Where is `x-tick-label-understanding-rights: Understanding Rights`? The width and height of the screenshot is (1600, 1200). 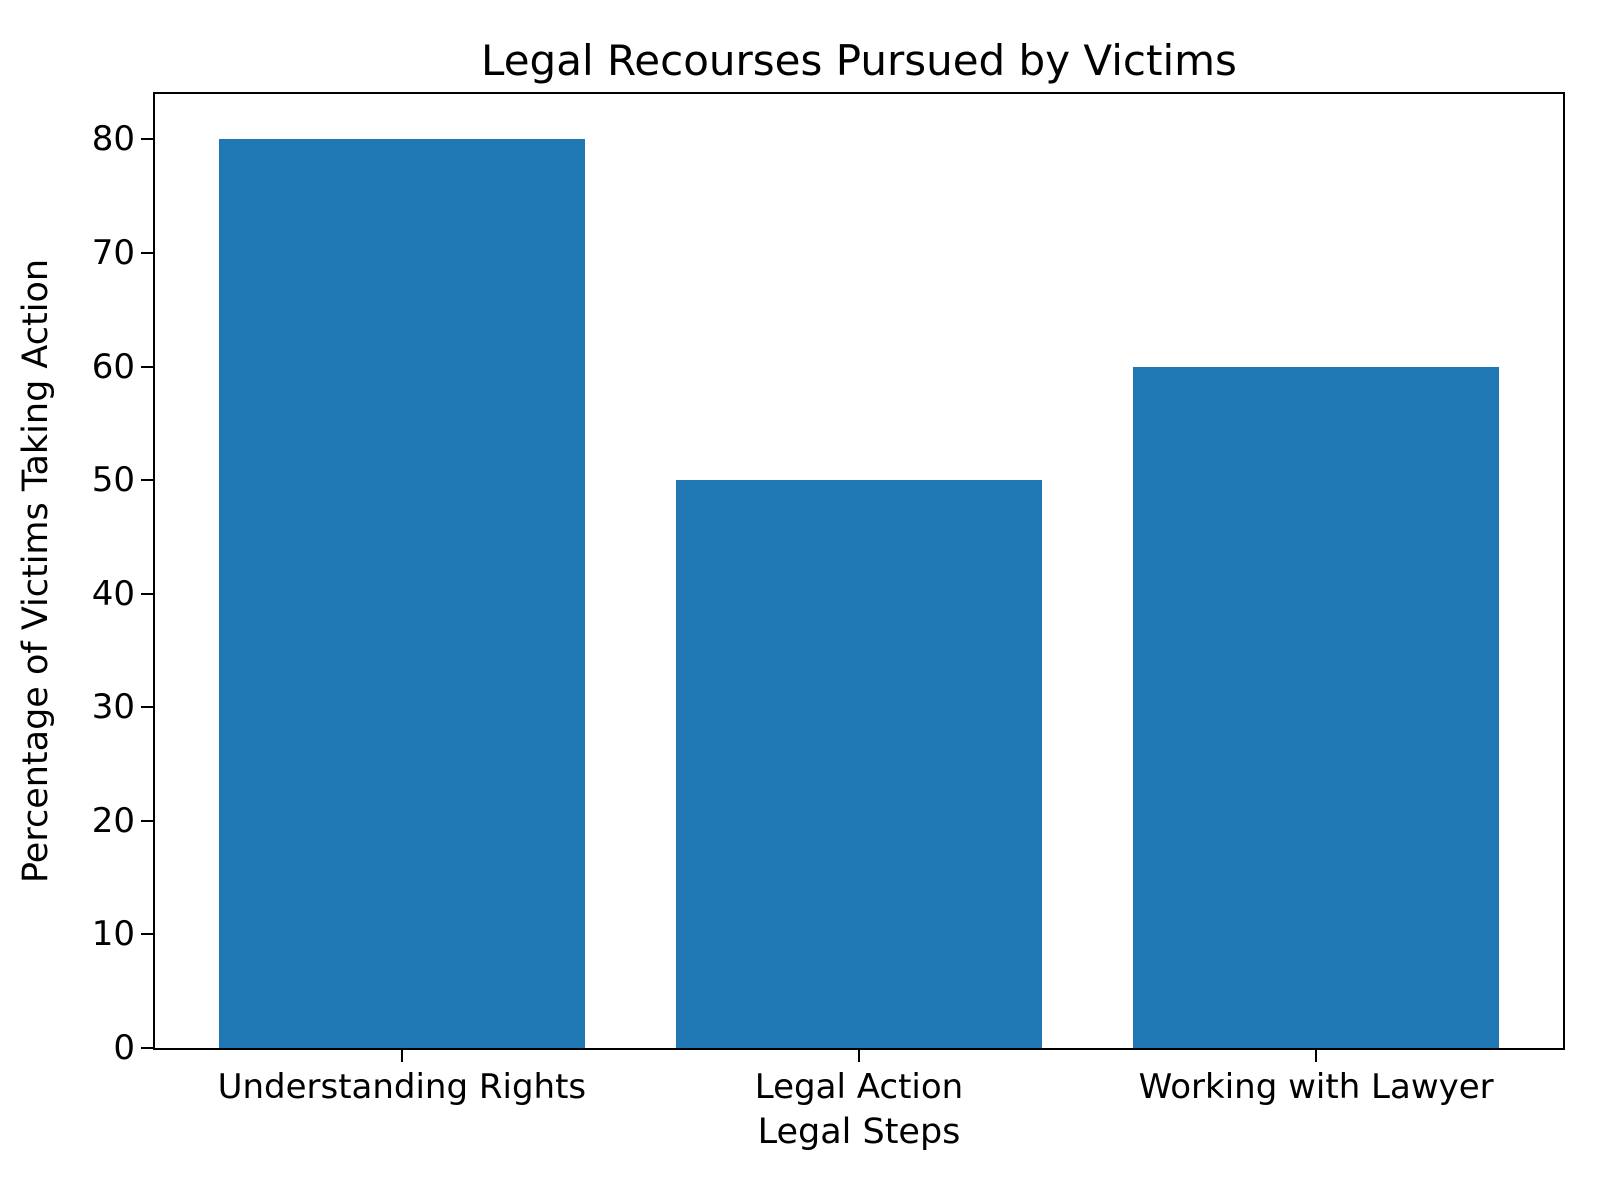 x-tick-label-understanding-rights: Understanding Rights is located at coordinates (402, 1087).